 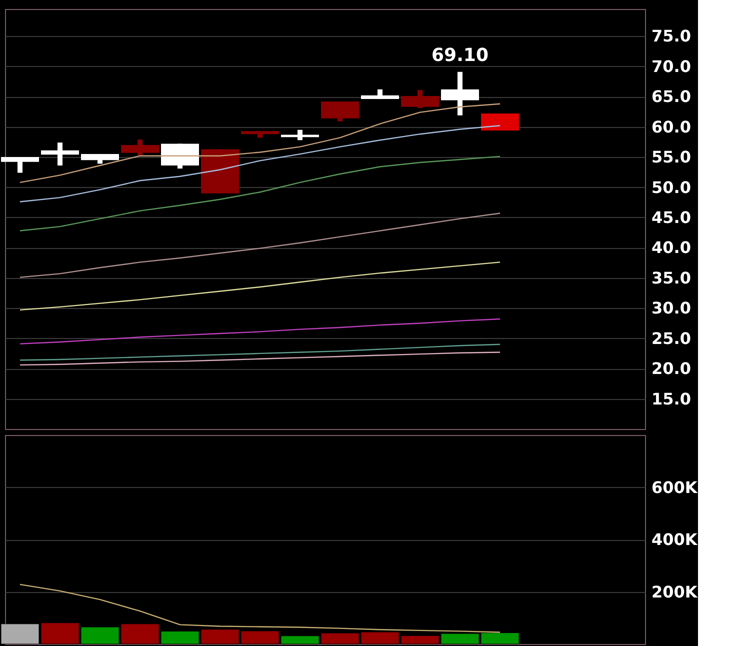 I want to click on y-tick-label: 40.0, so click(x=671, y=248).